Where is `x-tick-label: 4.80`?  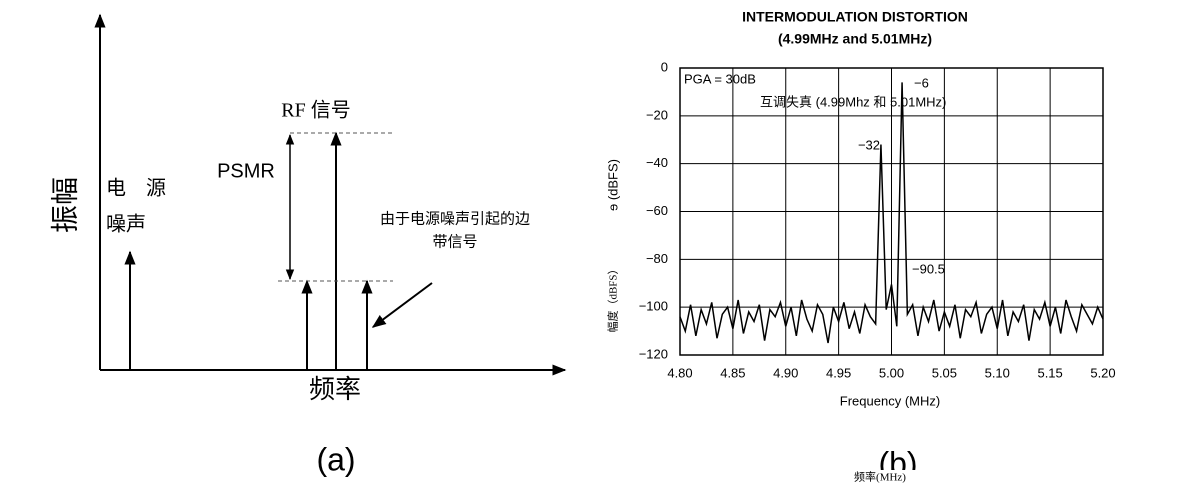 x-tick-label: 4.80 is located at coordinates (679, 372).